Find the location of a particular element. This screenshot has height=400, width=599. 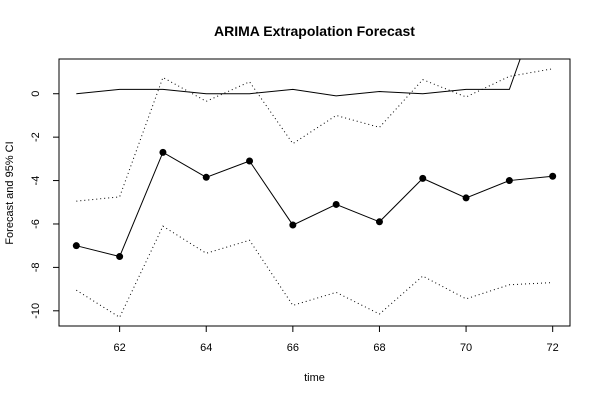

y-tick-label: -10 is located at coordinates (36, 311).